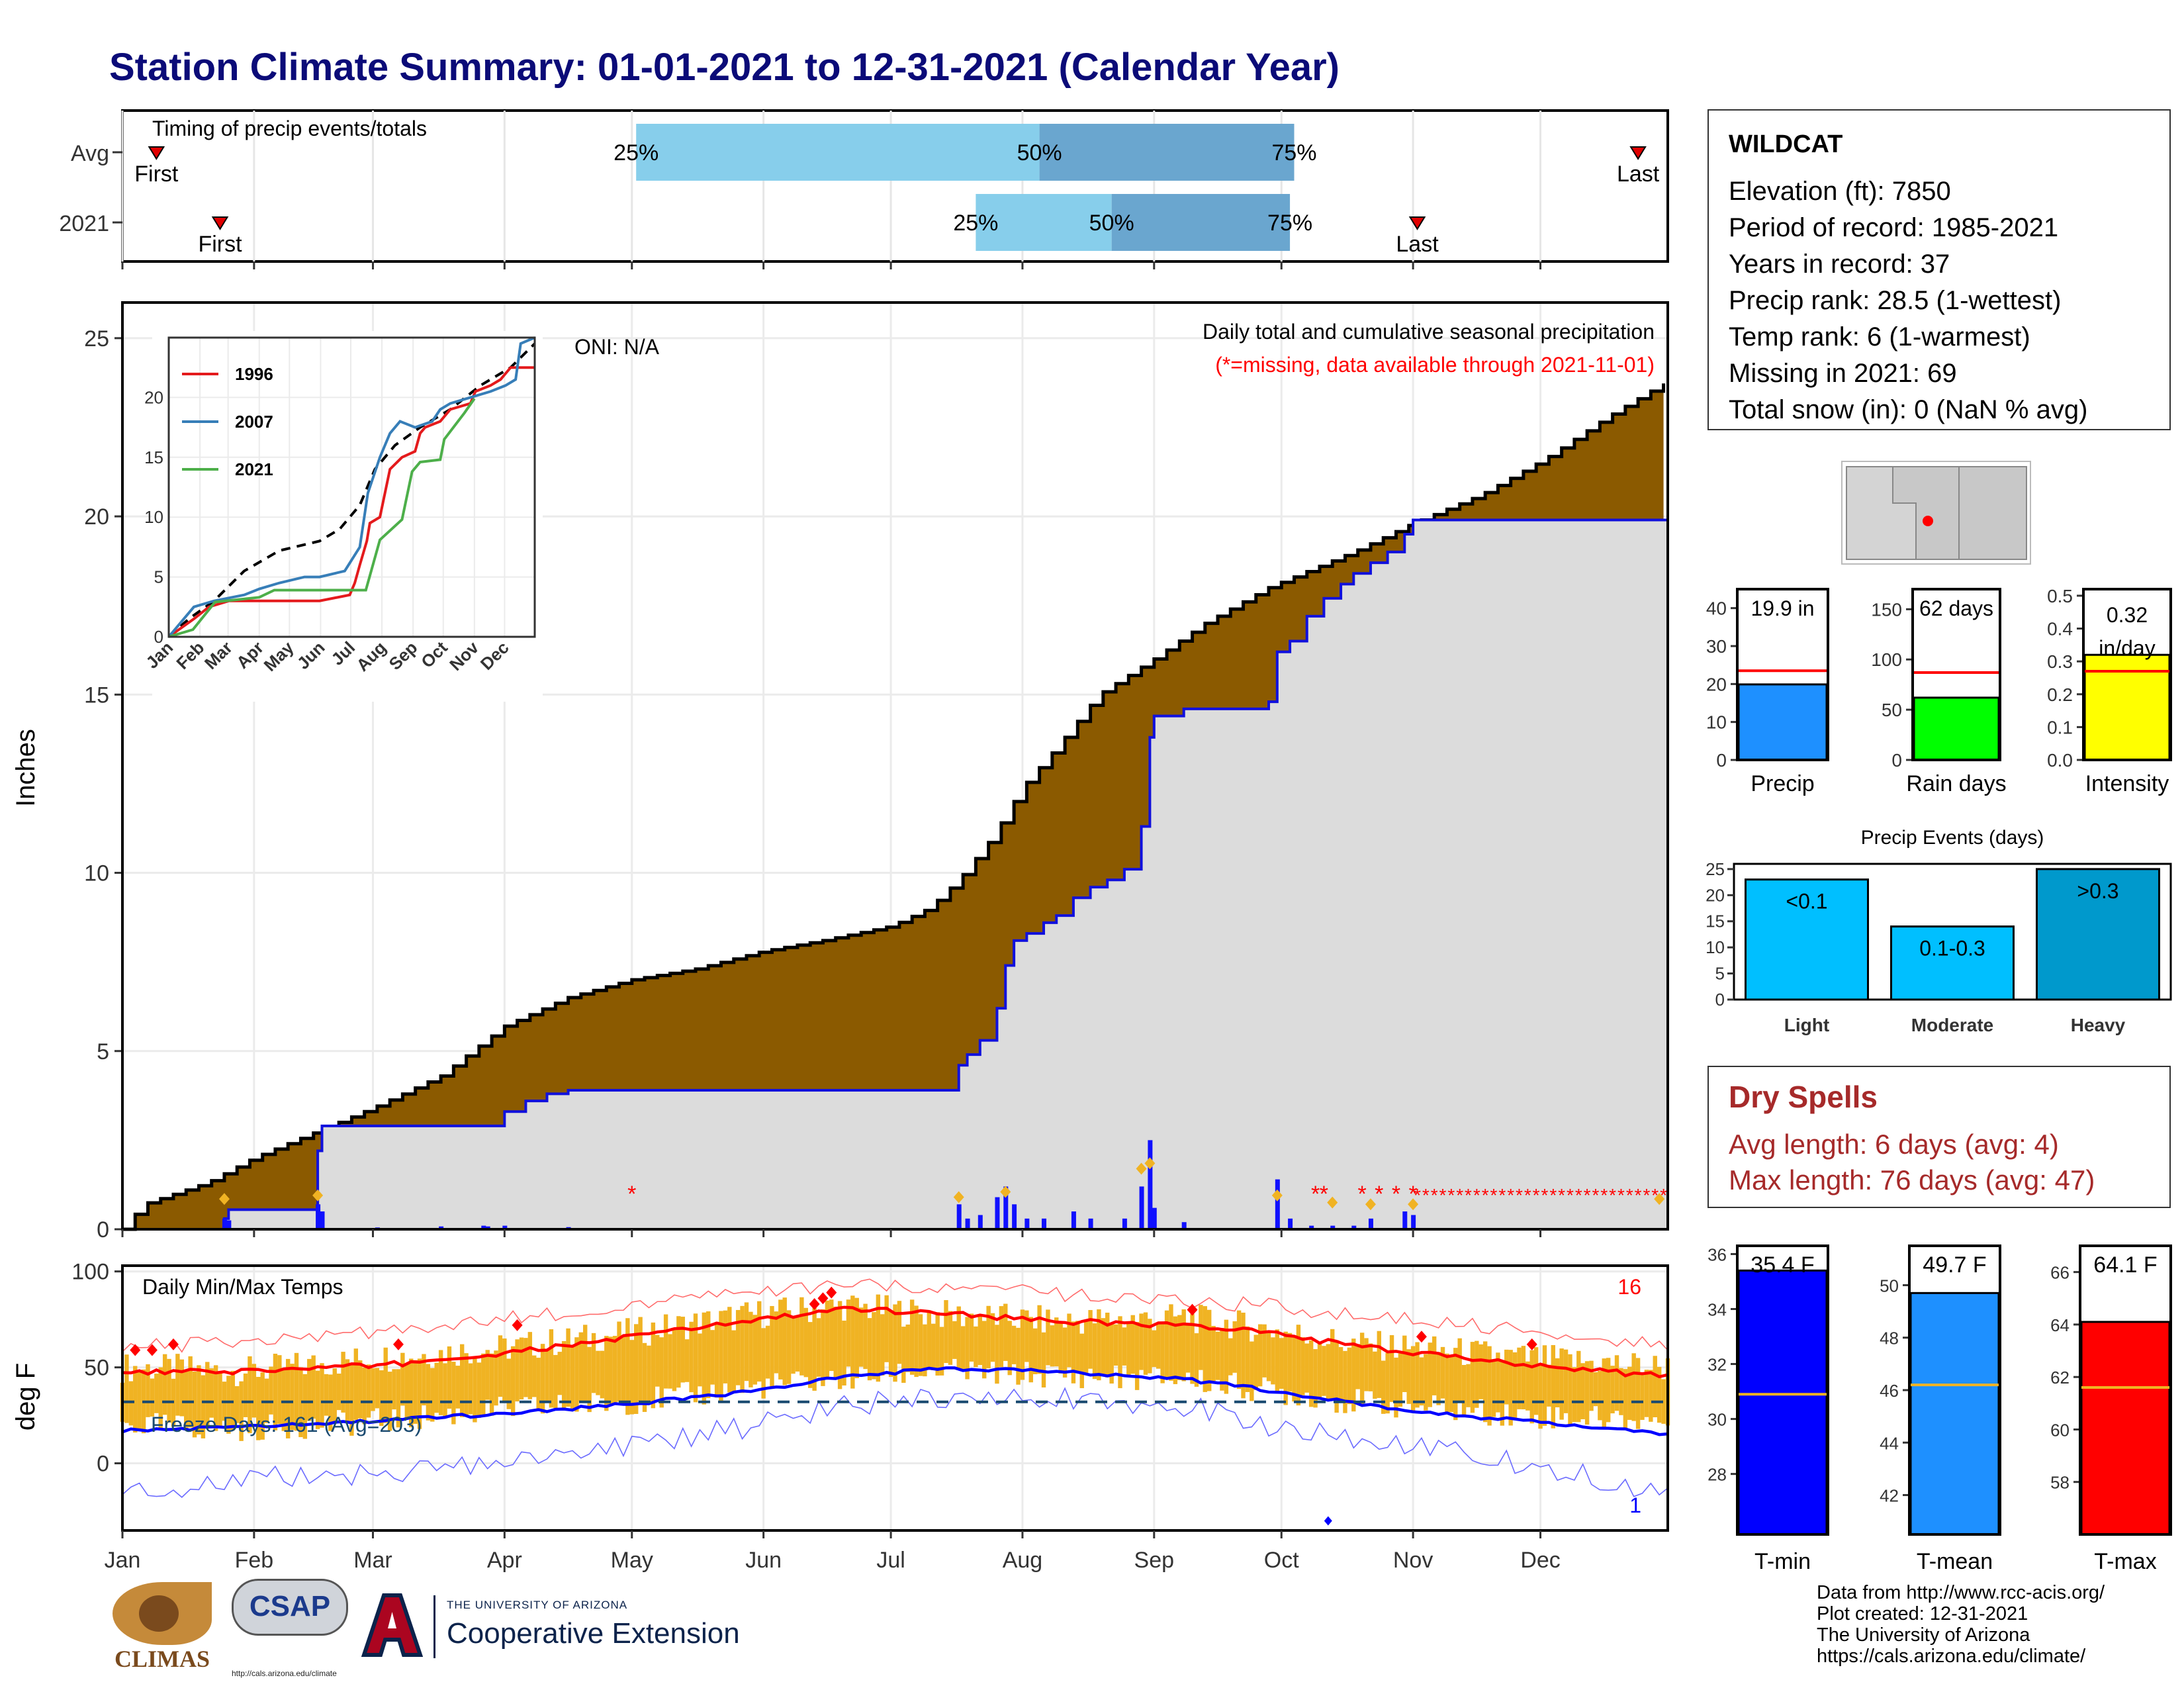  Describe the element at coordinates (1635, 1505) in the screenshot. I see `temp-record-low-count: 1` at that location.